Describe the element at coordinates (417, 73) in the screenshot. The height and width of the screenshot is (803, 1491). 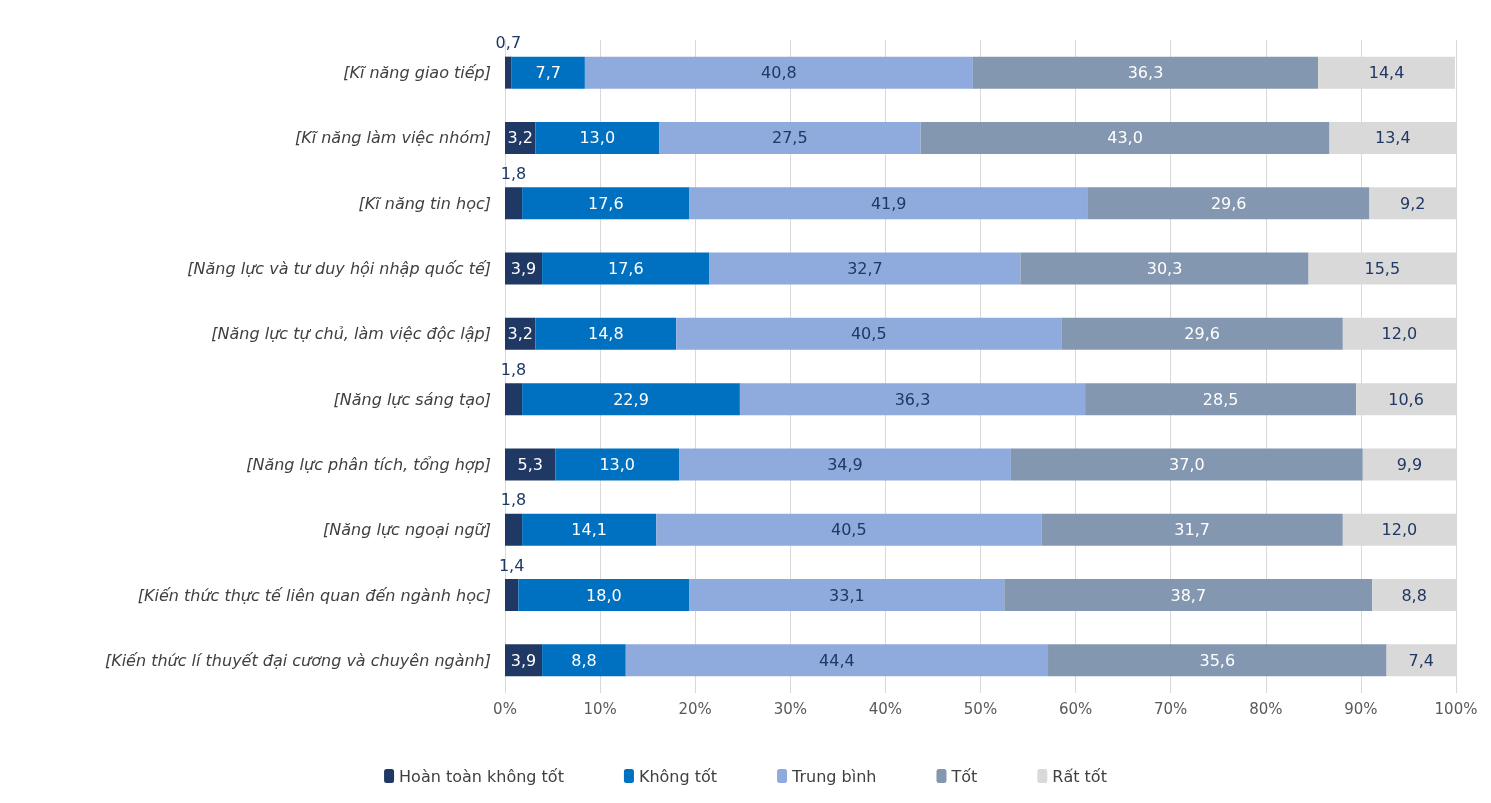
I see `y-tick-label: [Kĩ năng giao tiếp]` at that location.